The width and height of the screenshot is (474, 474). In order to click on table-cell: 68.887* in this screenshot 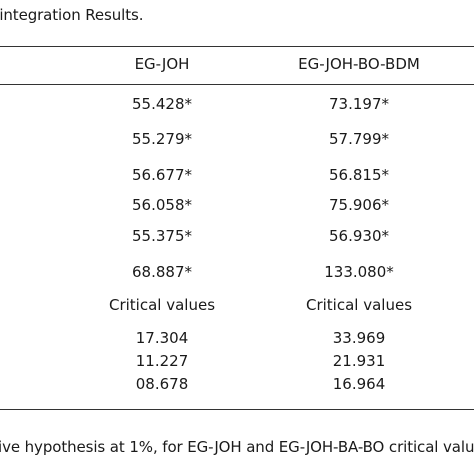, I will do `click(162, 272)`.